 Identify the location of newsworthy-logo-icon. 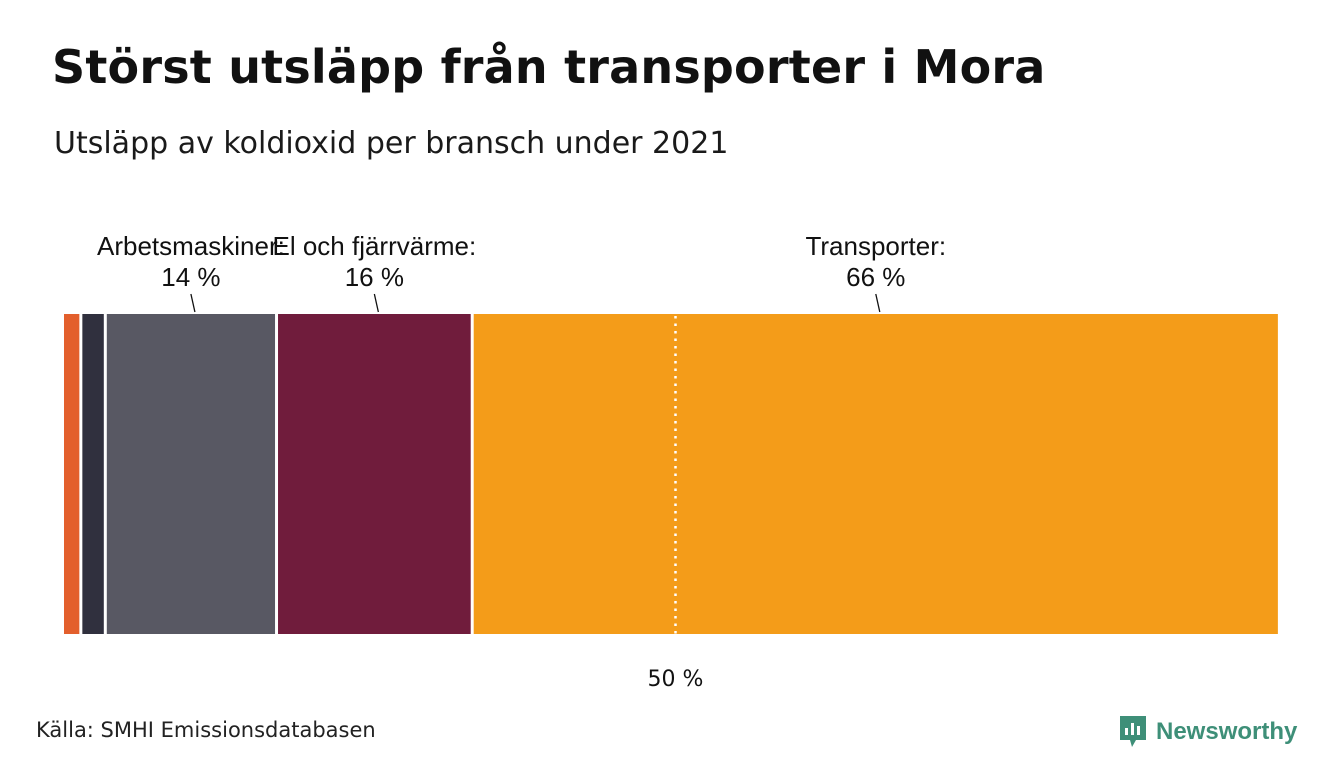
(1133, 731).